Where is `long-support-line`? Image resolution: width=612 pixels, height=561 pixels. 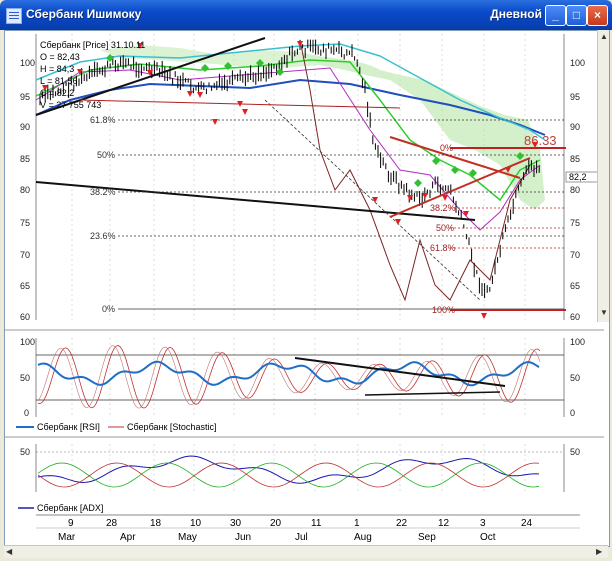
long-support-line is located at coordinates (255, 201).